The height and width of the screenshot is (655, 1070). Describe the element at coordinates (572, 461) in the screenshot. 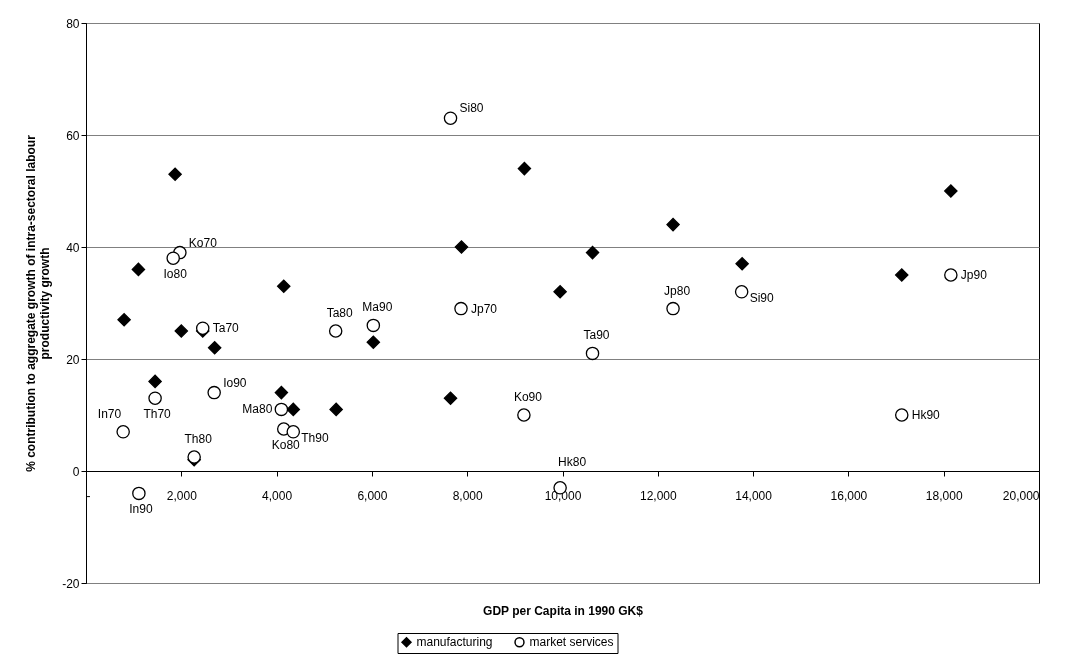

I see `annotation: Hk80` at that location.